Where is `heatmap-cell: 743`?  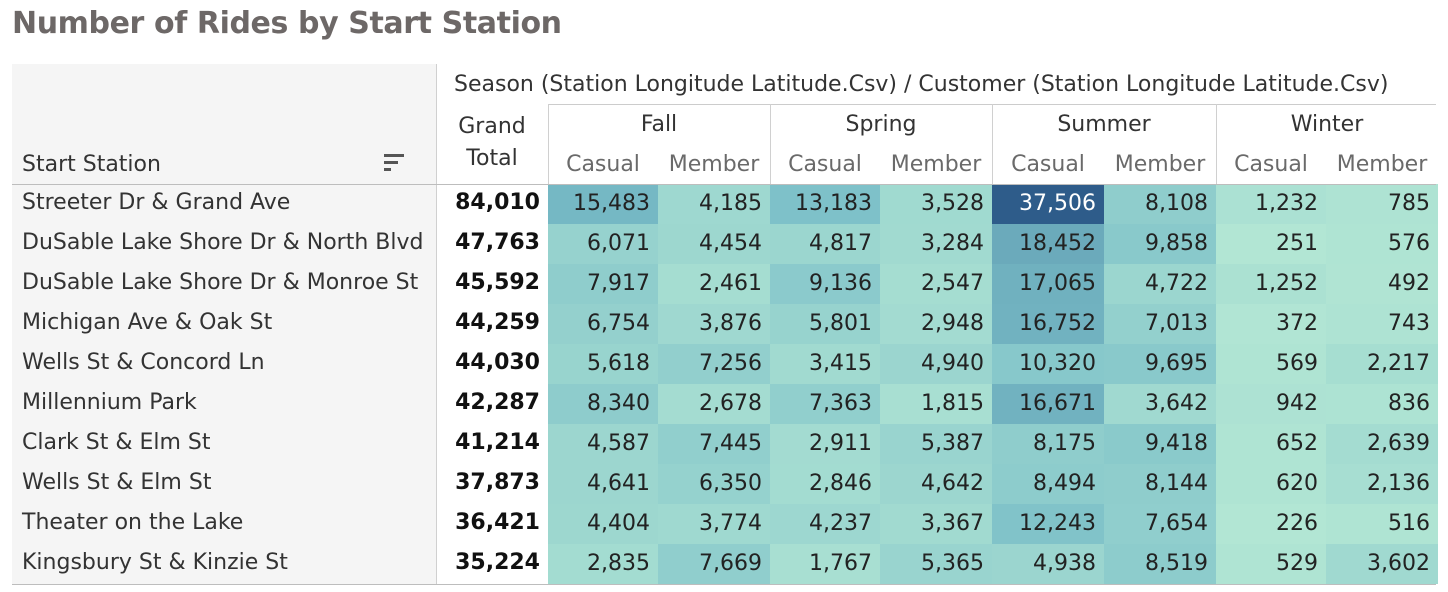 heatmap-cell: 743 is located at coordinates (1382, 324).